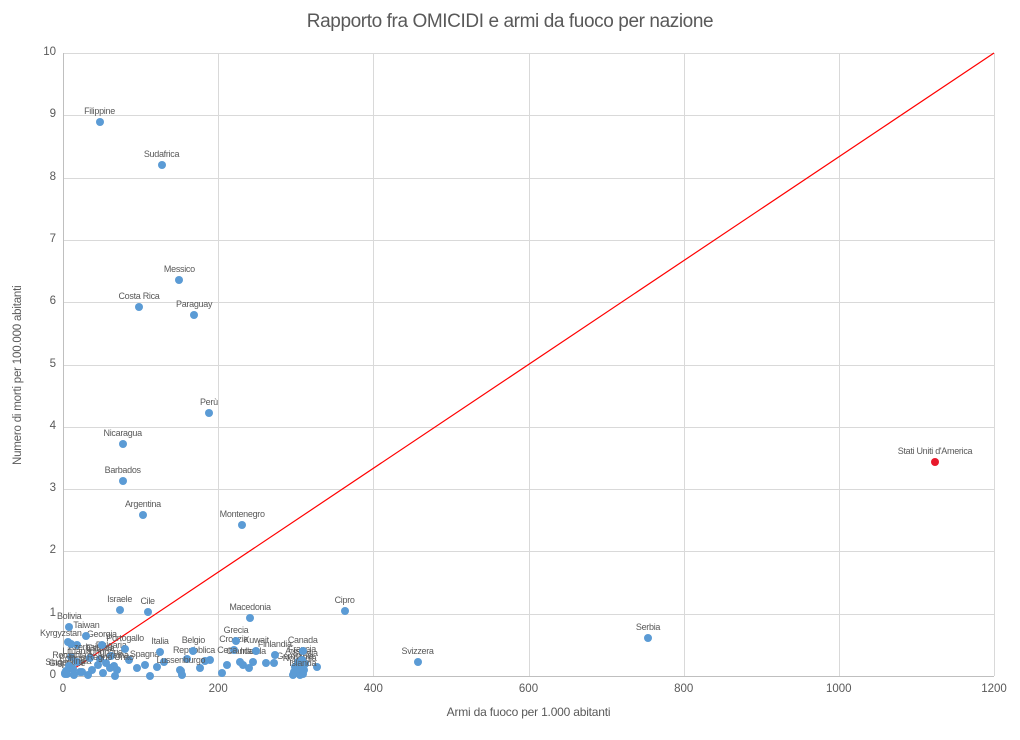 Image resolution: width=1020 pixels, height=740 pixels. What do you see at coordinates (274, 644) in the screenshot?
I see `point-label: Finlandia` at bounding box center [274, 644].